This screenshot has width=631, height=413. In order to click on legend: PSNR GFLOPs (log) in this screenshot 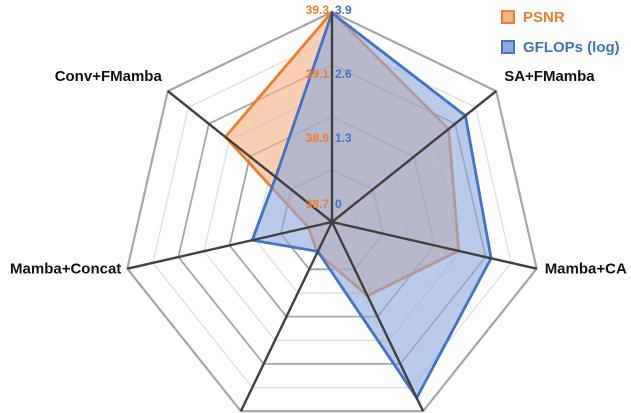, I will do `click(563, 36)`.